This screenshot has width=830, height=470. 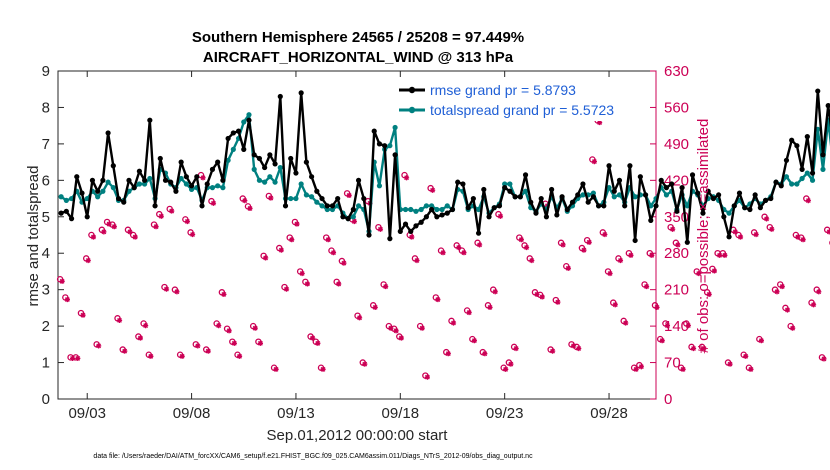 I want to click on y-right-tick-label: 210, so click(x=676, y=290).